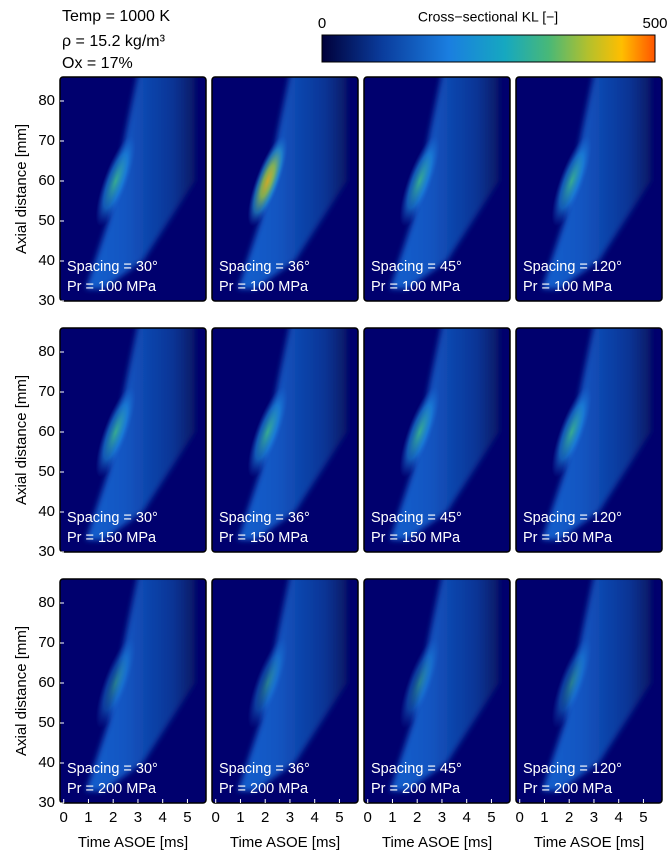  What do you see at coordinates (488, 48) in the screenshot?
I see `colorbar` at bounding box center [488, 48].